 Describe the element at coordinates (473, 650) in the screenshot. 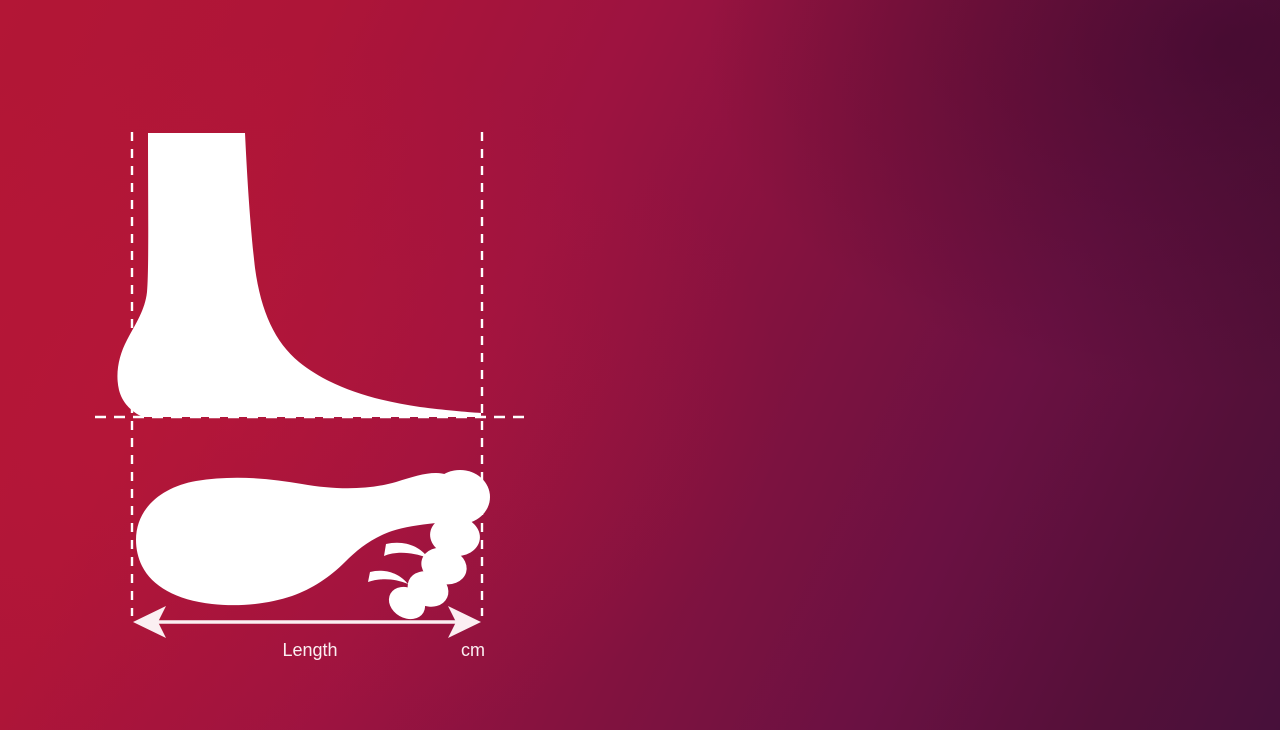

I see `unit-label: cm` at that location.